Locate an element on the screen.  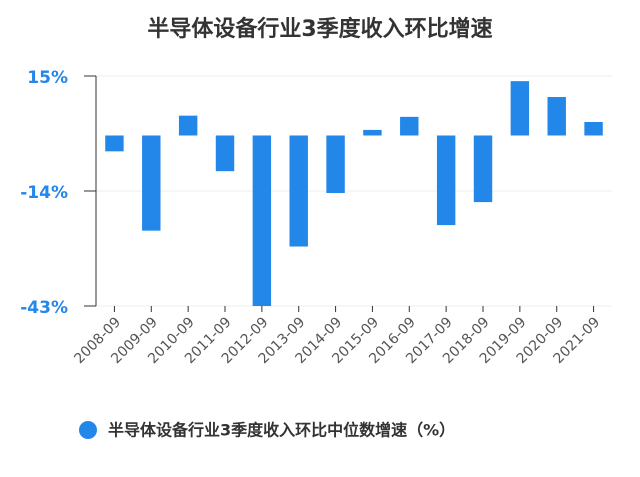
chart-title: 半导体设备行业3季度收入环比增速 is located at coordinates (319, 29).